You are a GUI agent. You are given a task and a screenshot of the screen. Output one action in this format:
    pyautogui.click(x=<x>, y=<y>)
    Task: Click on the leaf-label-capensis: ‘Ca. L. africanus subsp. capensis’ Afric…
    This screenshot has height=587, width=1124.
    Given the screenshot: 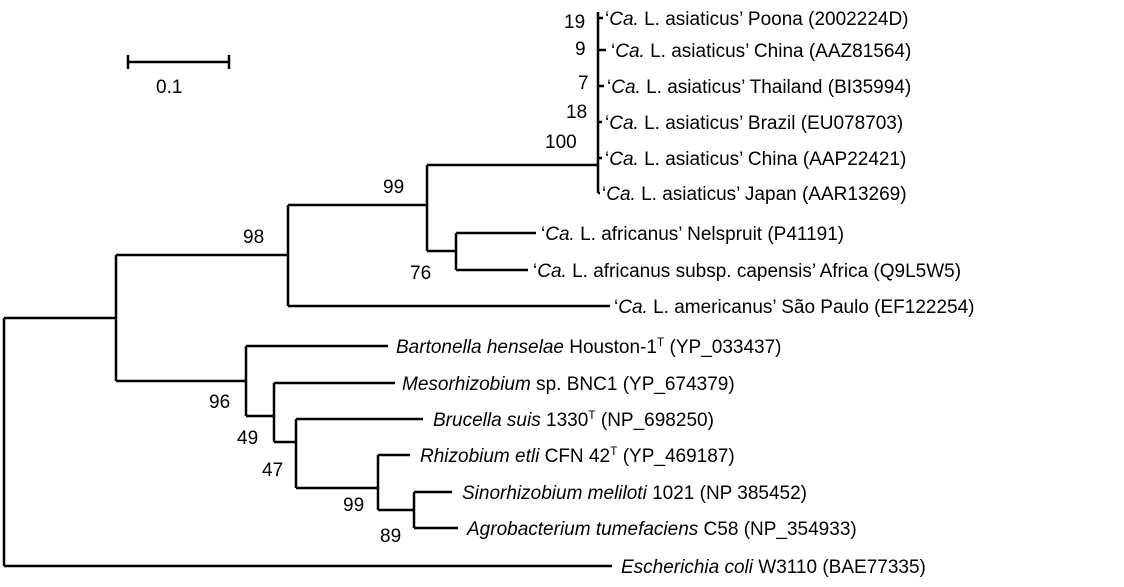 What is the action you would take?
    pyautogui.click(x=747, y=271)
    